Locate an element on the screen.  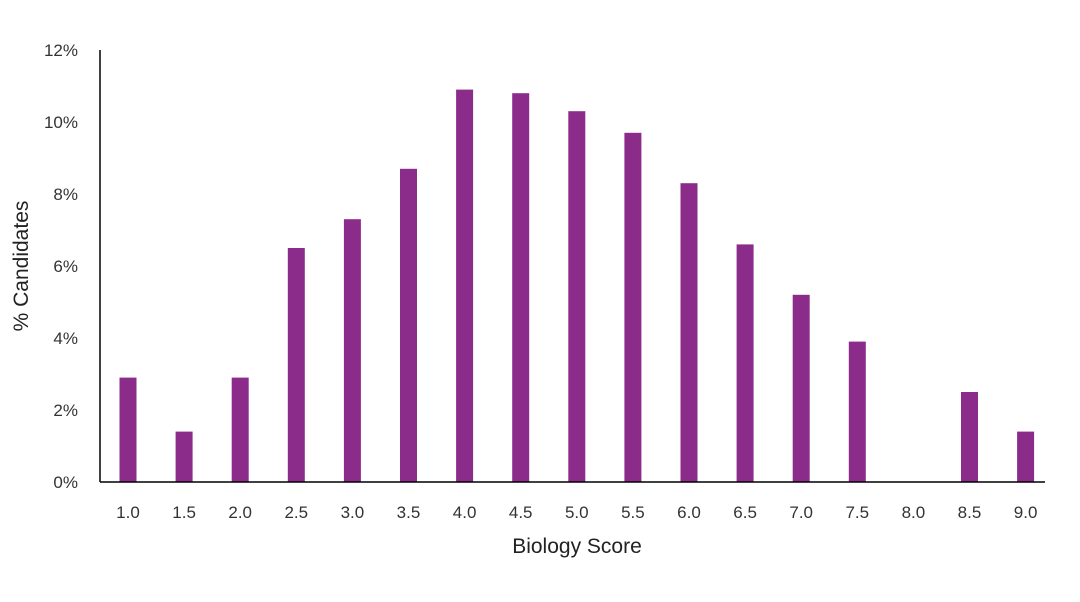
x-tick-label: 2.5 is located at coordinates (296, 512).